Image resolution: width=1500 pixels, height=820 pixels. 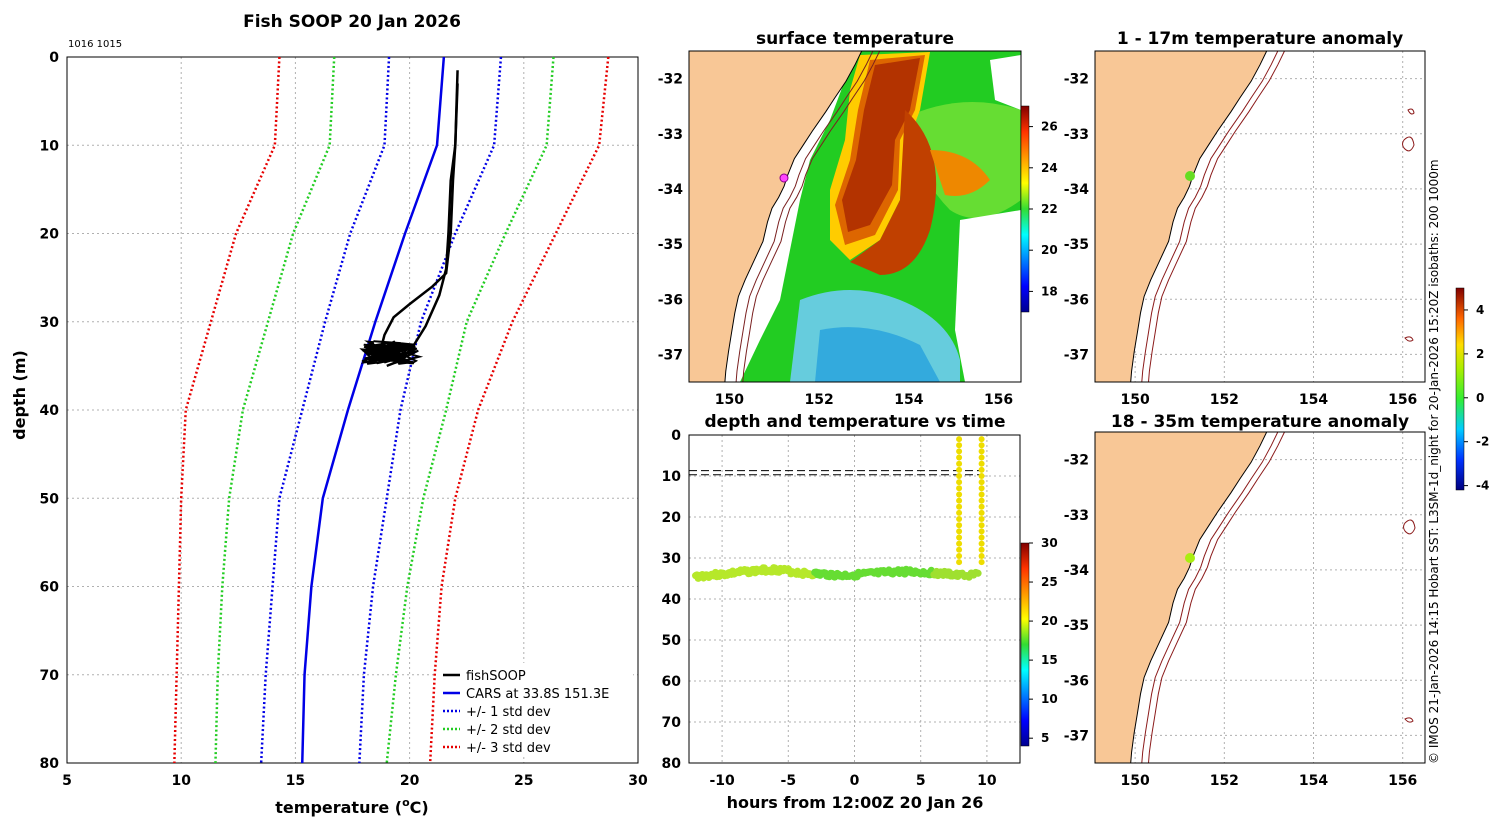 I want to click on map-xtick-label: 150, so click(x=1135, y=781).